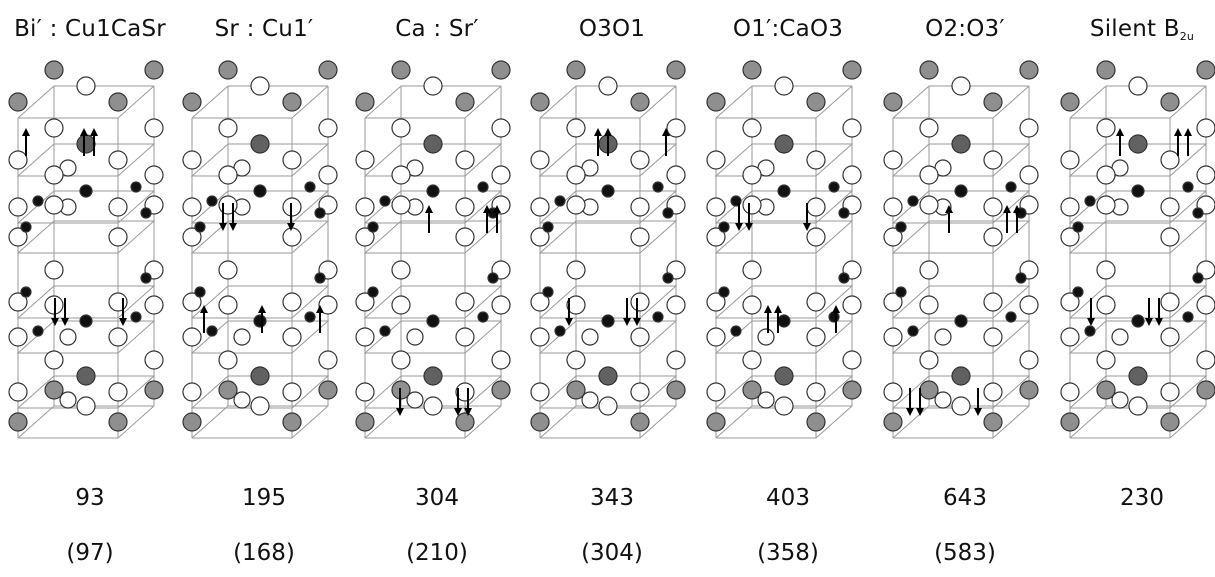 Image resolution: width=1215 pixels, height=577 pixels. Describe the element at coordinates (965, 288) in the screenshot. I see `mode-panel: O2:O3′ 643 (583)` at that location.